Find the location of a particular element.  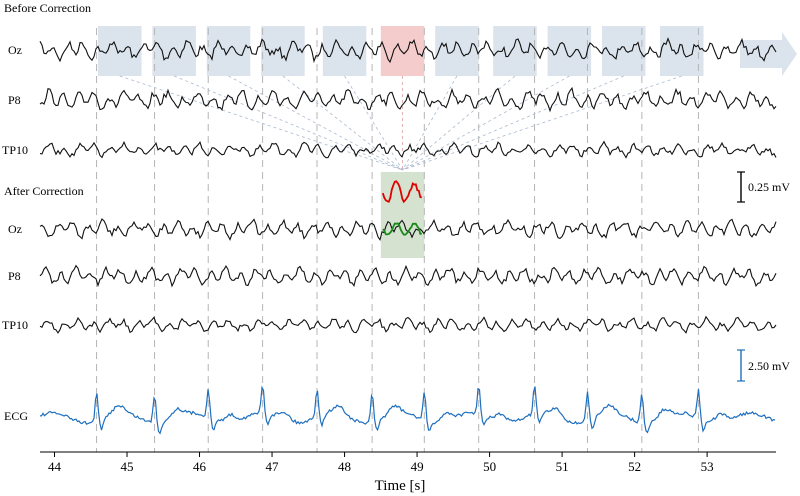

x-axis: 44 45 46 47 48 49 50 51 52 53 is located at coordinates (408, 462).